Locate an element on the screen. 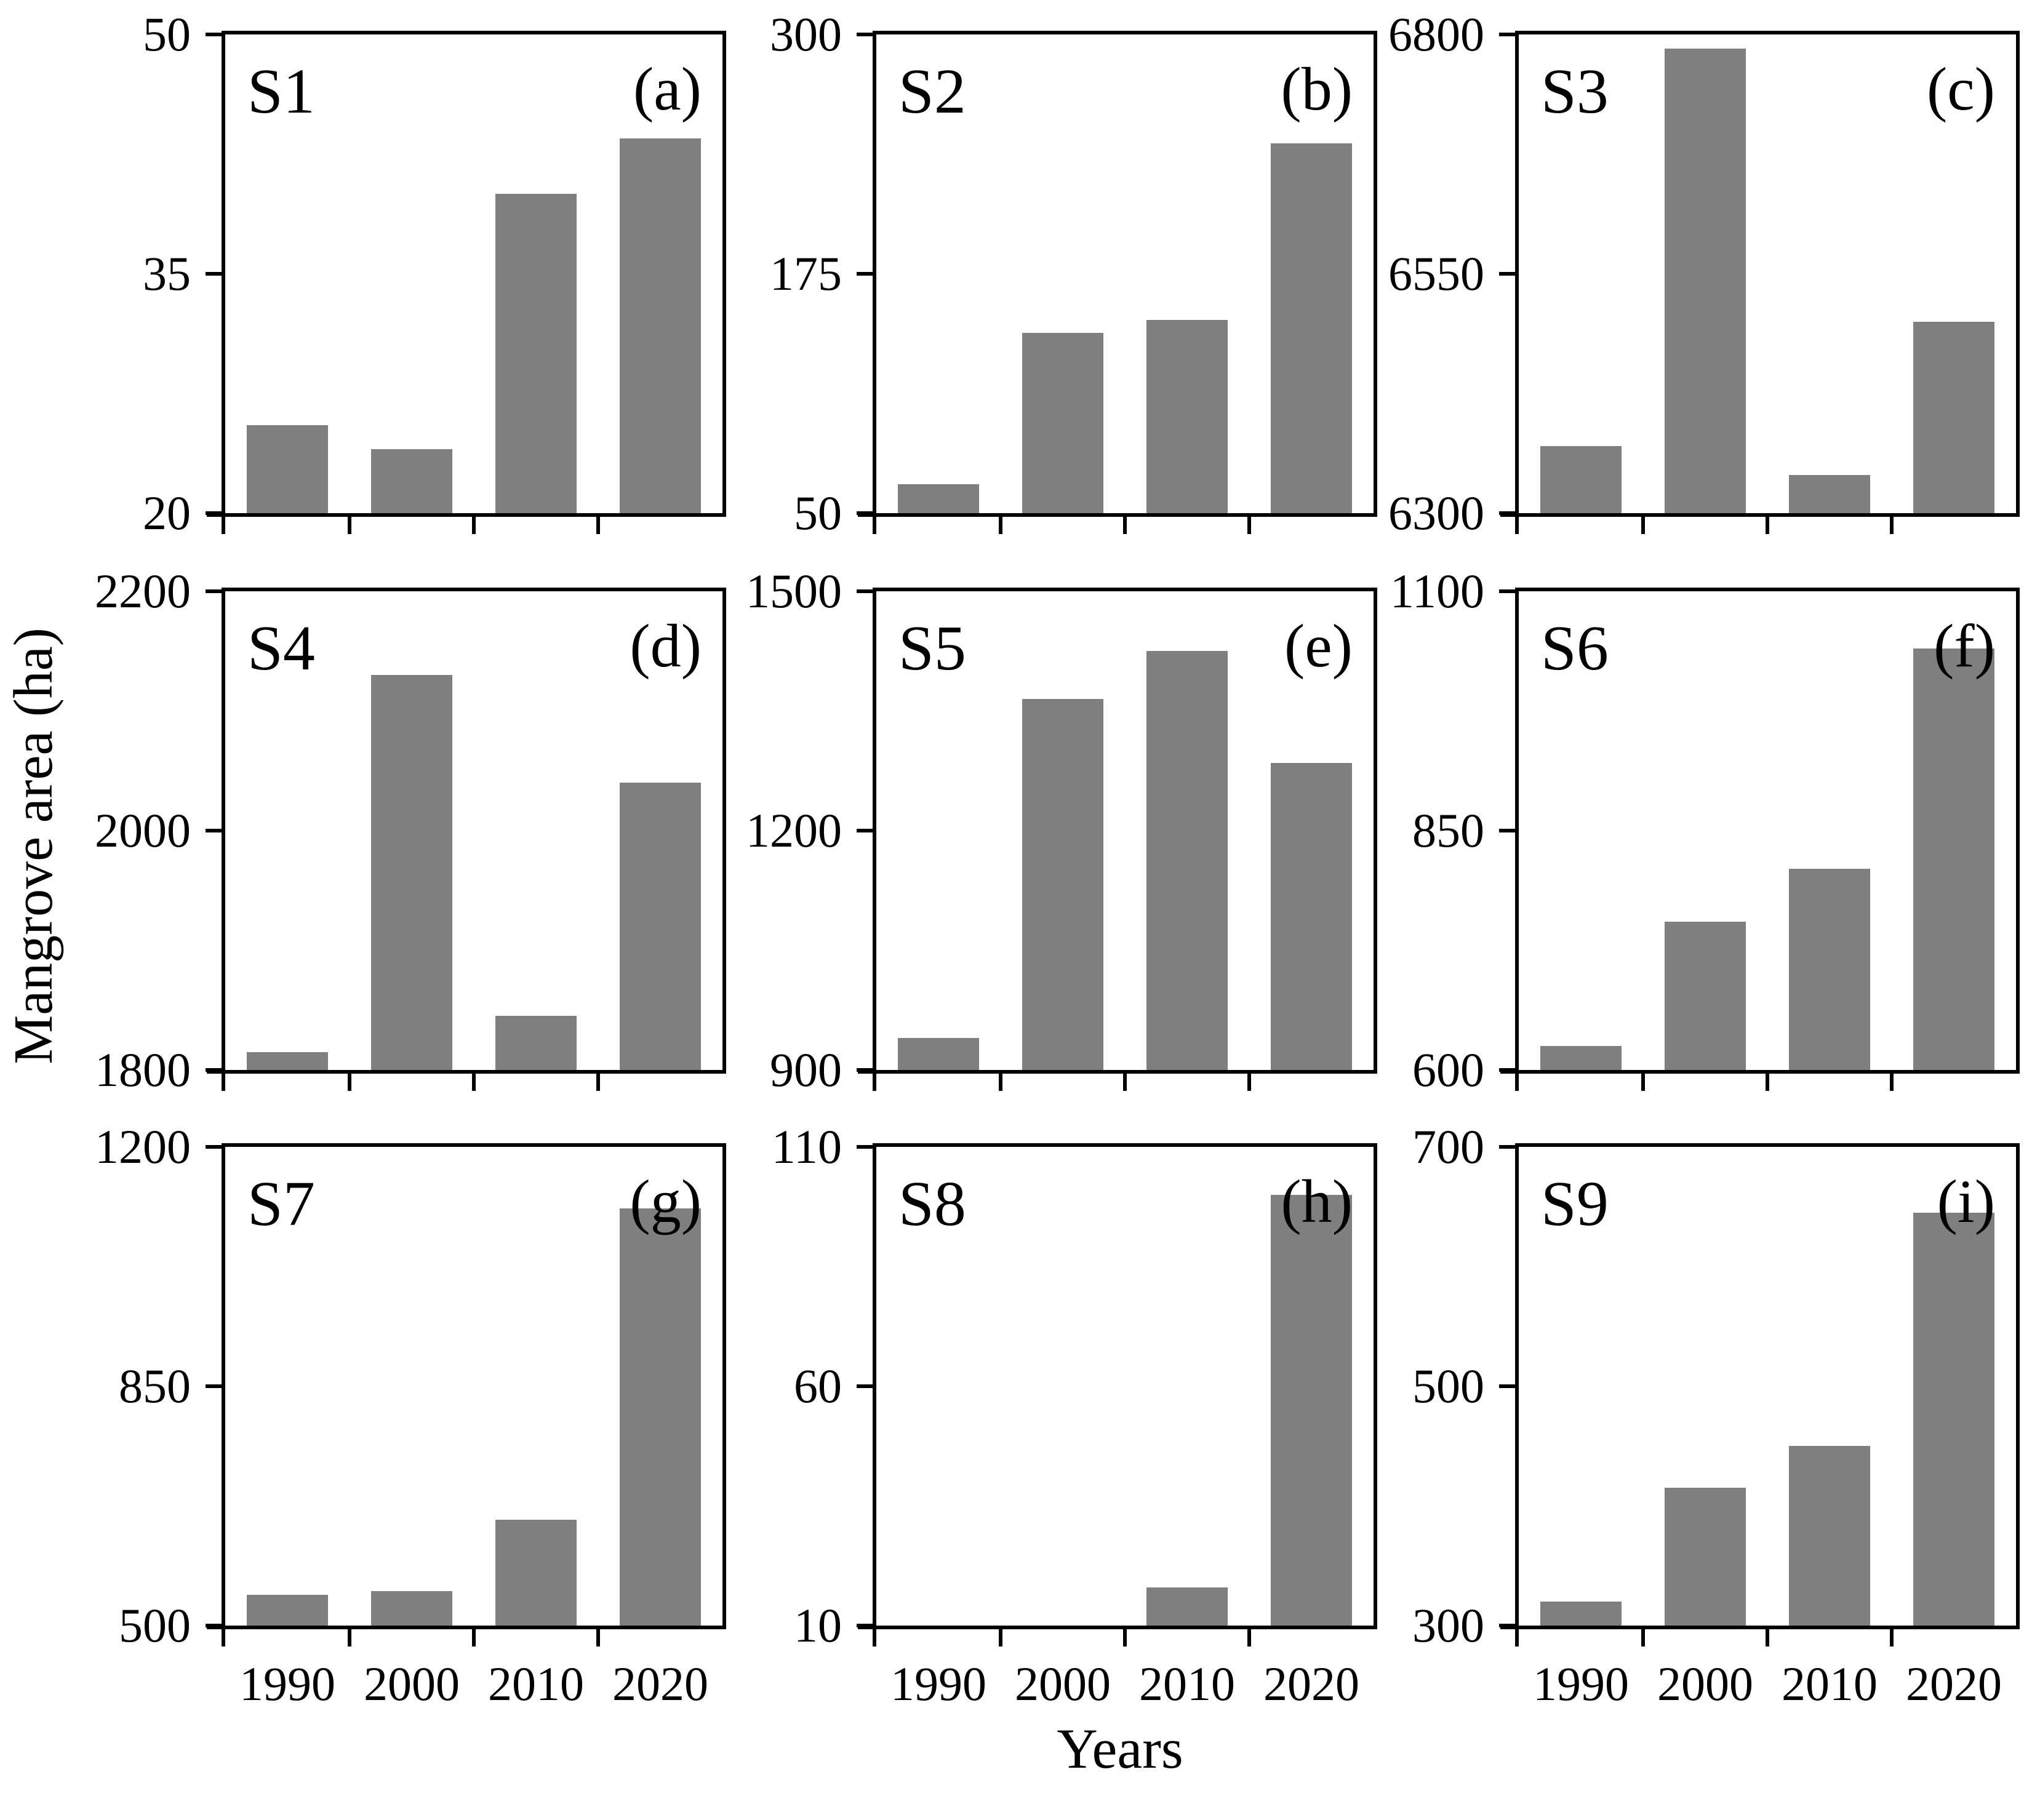 The height and width of the screenshot is (1820, 2032). panel-letter-h: (h) is located at coordinates (1317, 1201).